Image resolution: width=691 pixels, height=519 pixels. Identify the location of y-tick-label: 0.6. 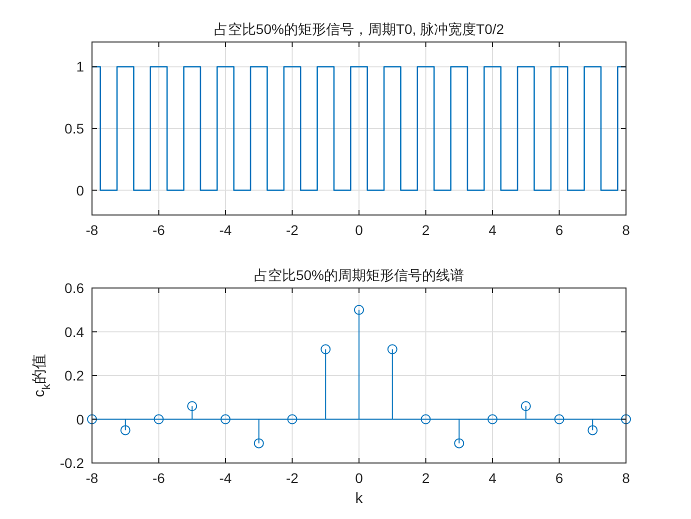
(74, 288).